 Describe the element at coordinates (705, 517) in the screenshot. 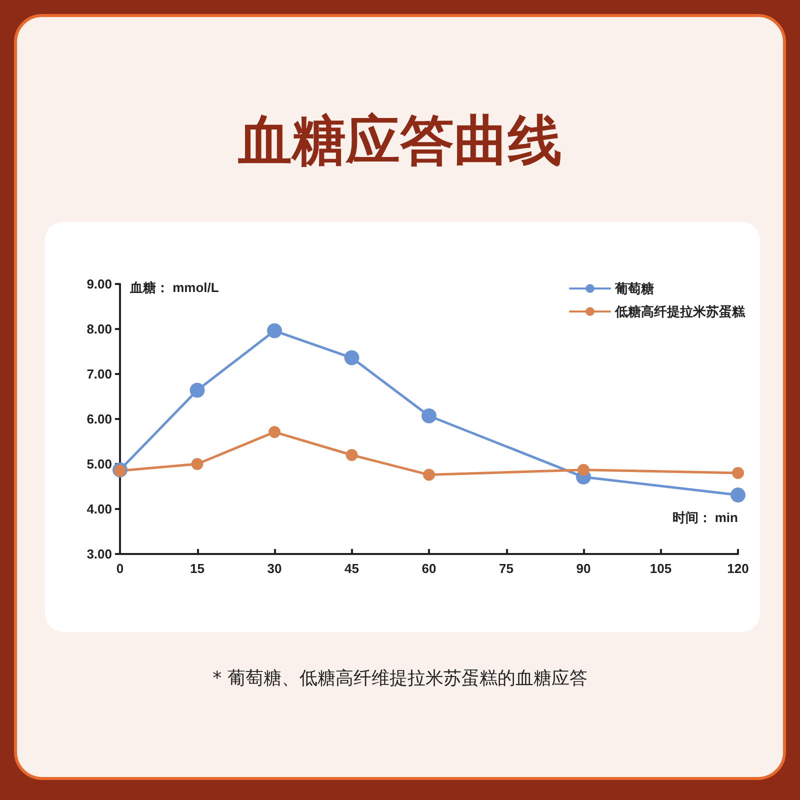

I see `x-axis-title: 时间： min` at that location.